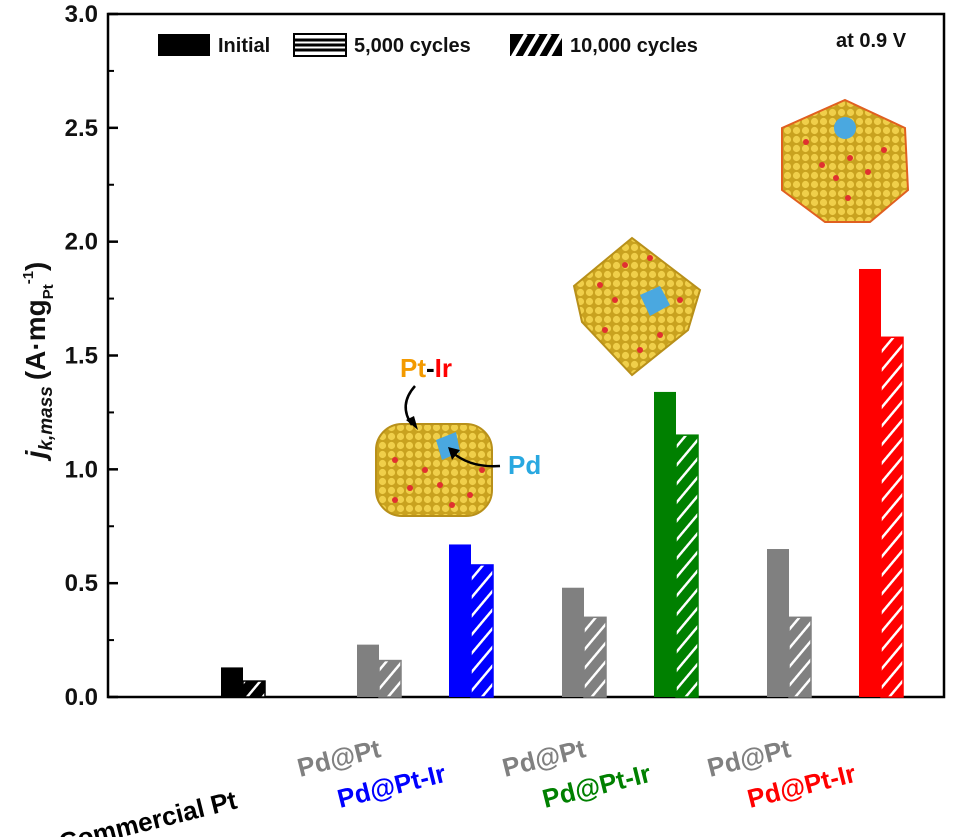 The height and width of the screenshot is (837, 962). Describe the element at coordinates (35, 266) in the screenshot. I see `y-axis-unit-close: )` at that location.